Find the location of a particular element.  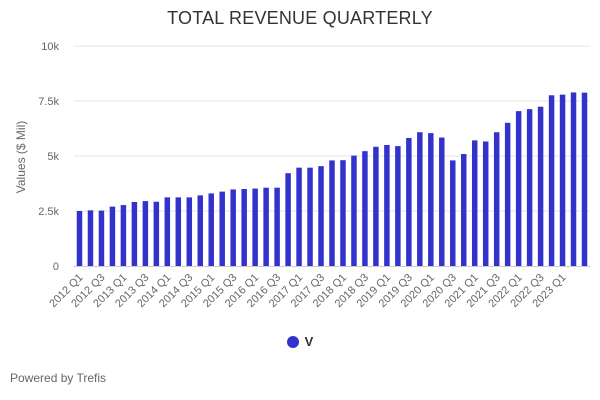

bar-2019-q2 is located at coordinates (398, 206).